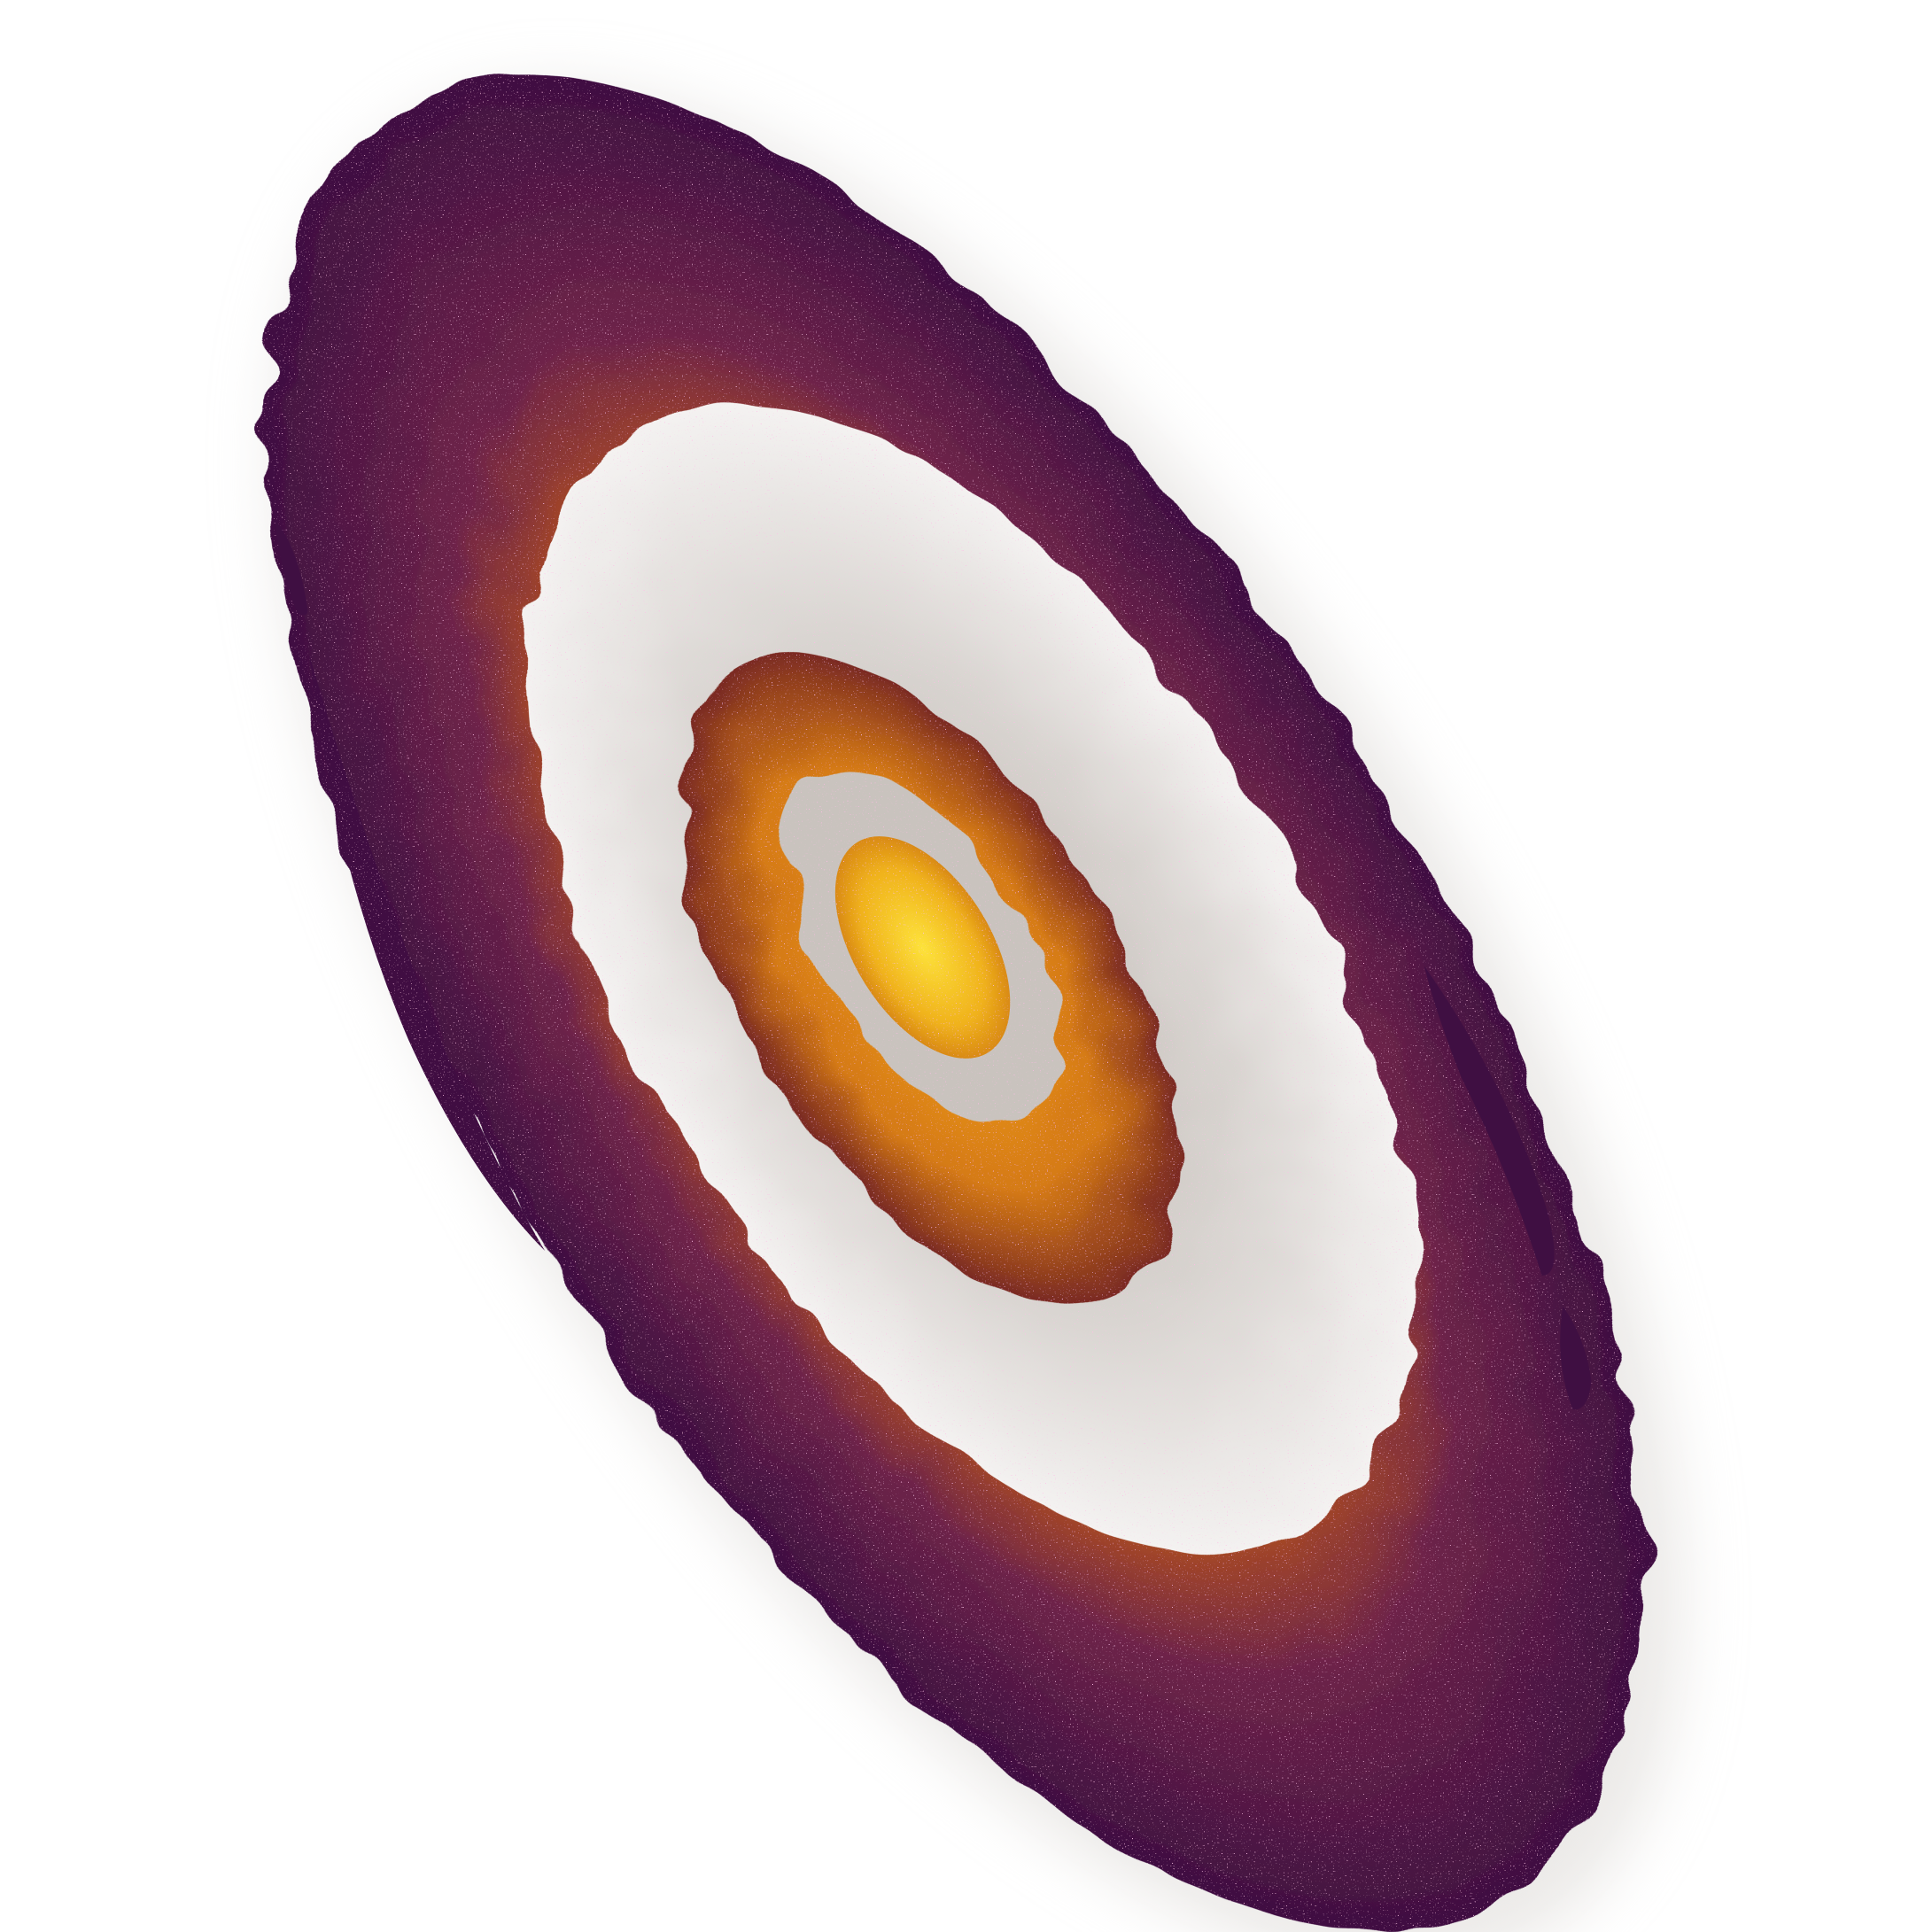  I want to click on right-arm-fragment, so click(1576, 1358).